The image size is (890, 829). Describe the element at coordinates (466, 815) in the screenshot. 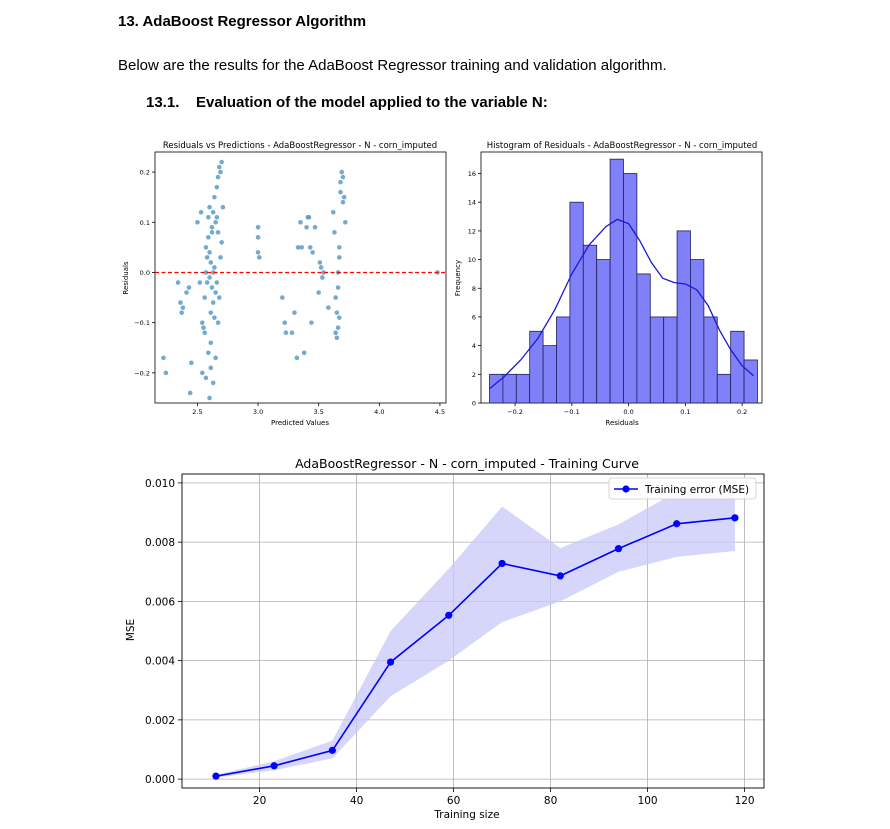

I see `training-curve-xlabel: Training size` at that location.